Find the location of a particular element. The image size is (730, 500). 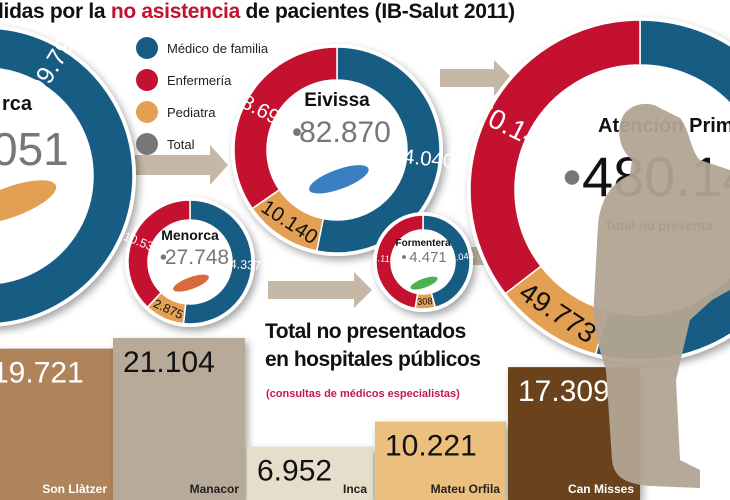

bar-category-label: Son Llàtzer is located at coordinates (74, 489).